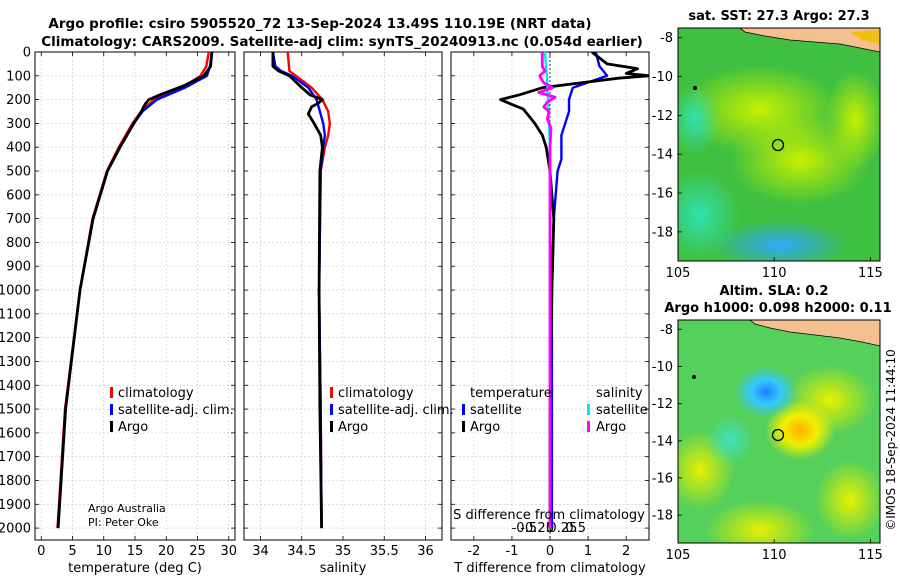 The image size is (900, 584). I want to click on s-tick-label: -0.25, so click(537, 528).